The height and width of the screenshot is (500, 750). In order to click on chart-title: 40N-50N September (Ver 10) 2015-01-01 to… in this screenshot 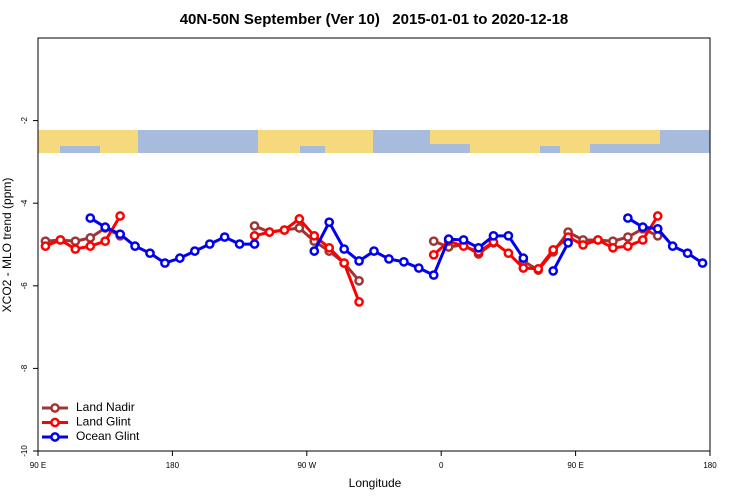, I will do `click(374, 19)`.